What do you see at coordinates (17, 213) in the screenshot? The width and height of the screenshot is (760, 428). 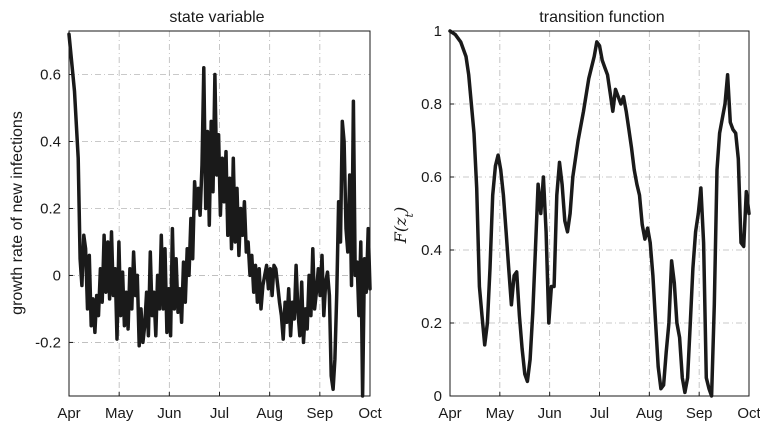 I see `y-axis-label: growth rate of new infections` at bounding box center [17, 213].